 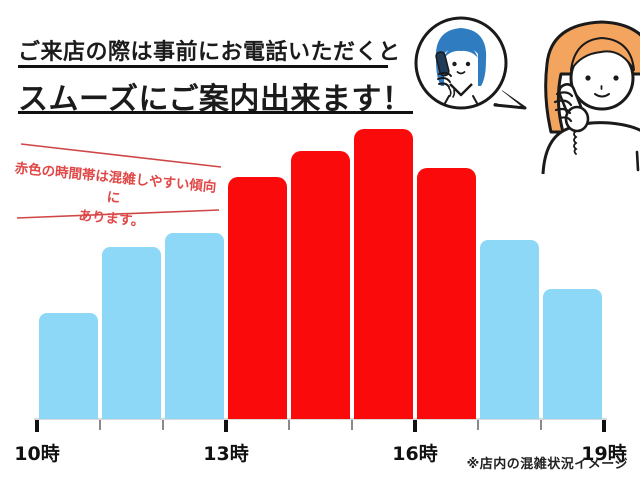 What do you see at coordinates (415, 454) in the screenshot?
I see `x-axis-label-16時: 16時` at bounding box center [415, 454].